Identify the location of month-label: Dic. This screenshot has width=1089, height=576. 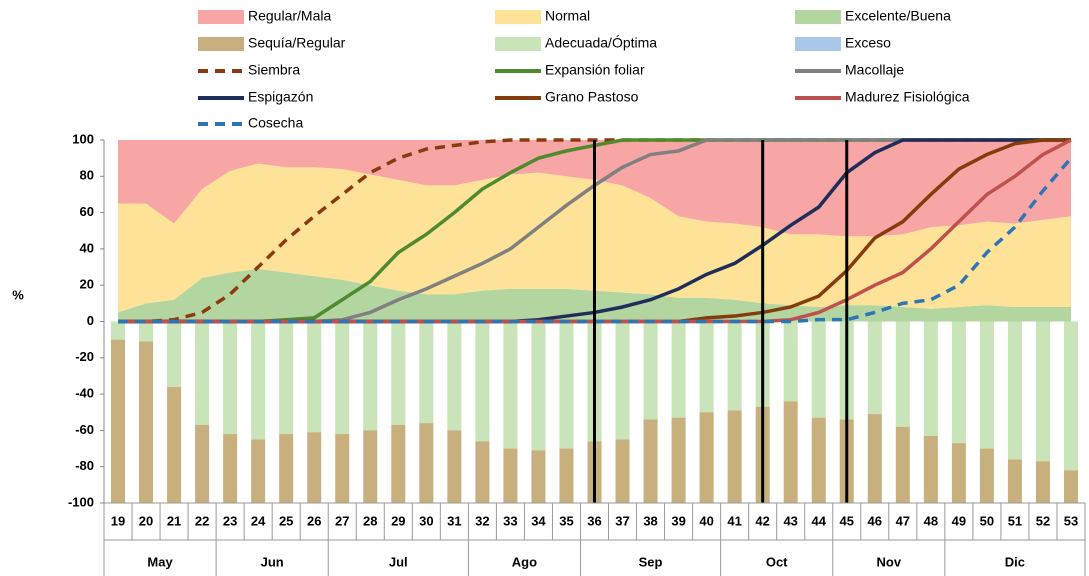
(1015, 561).